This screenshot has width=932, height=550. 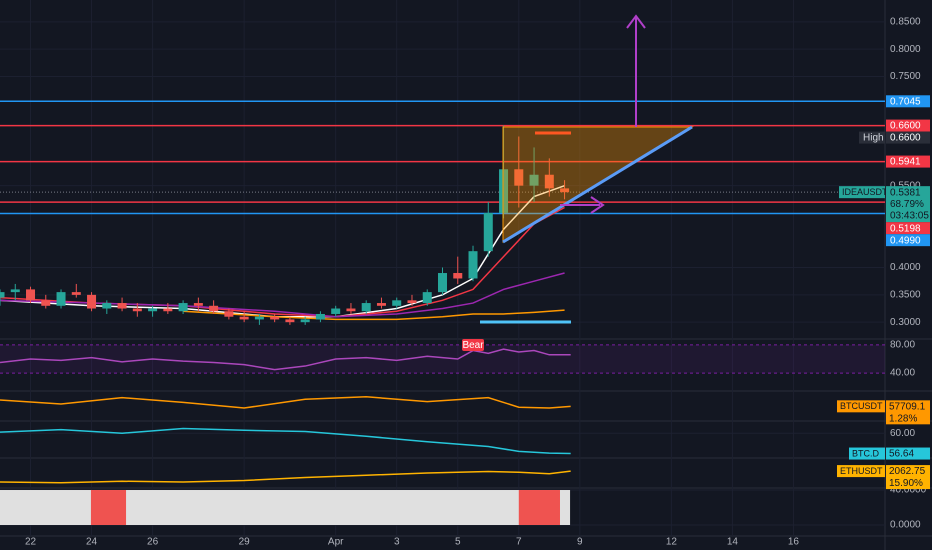 I want to click on high-label: 0.6600, so click(x=905, y=138).